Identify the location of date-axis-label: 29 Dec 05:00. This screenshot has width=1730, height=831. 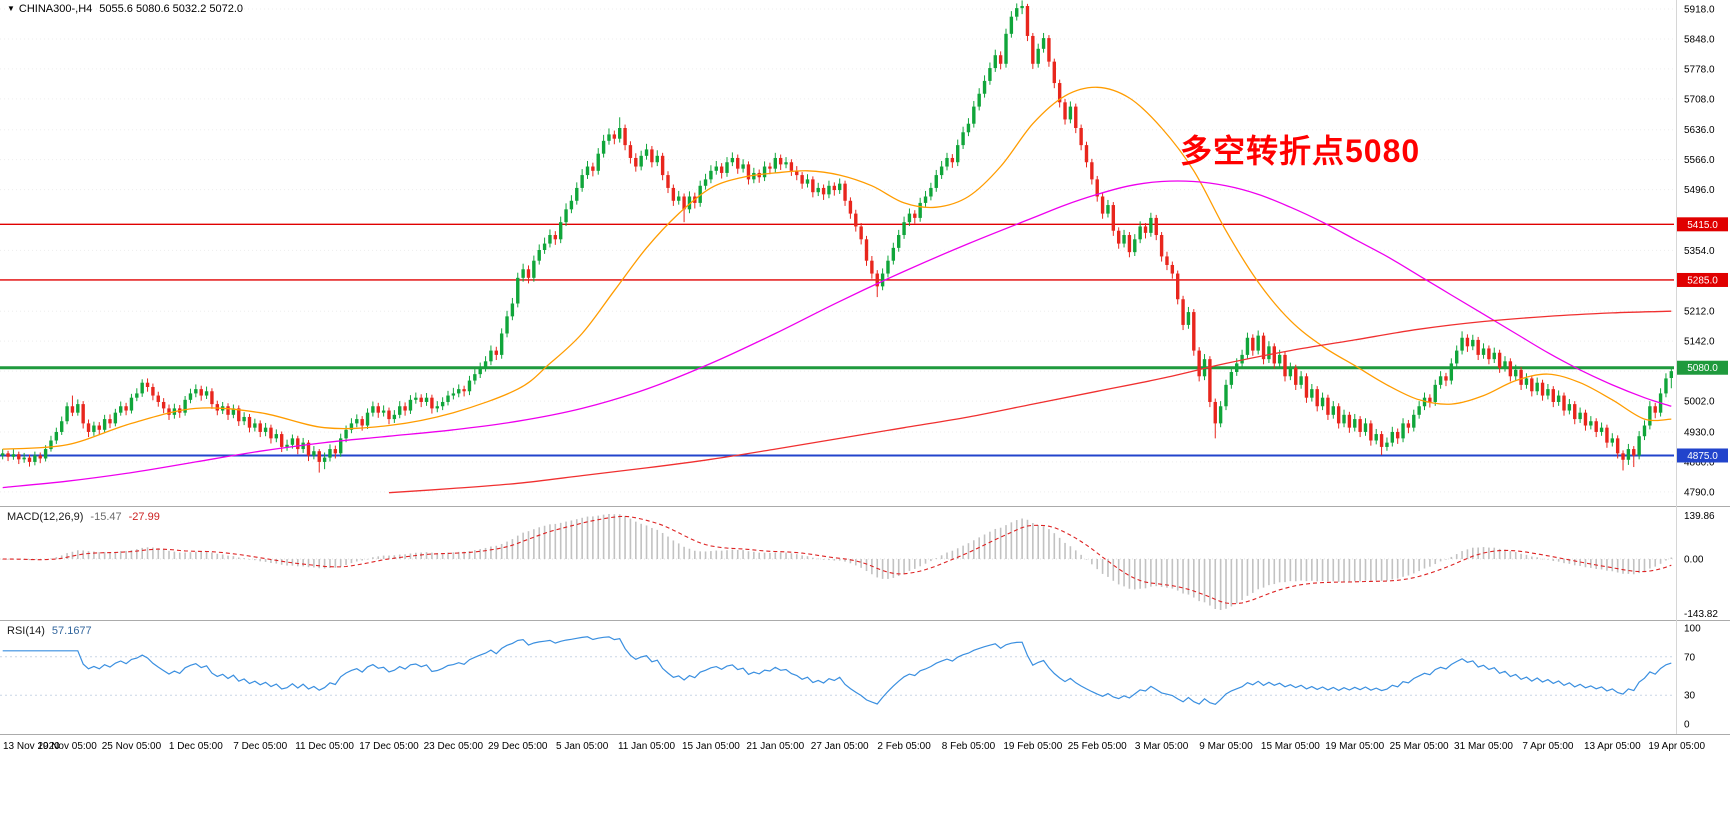
(518, 746).